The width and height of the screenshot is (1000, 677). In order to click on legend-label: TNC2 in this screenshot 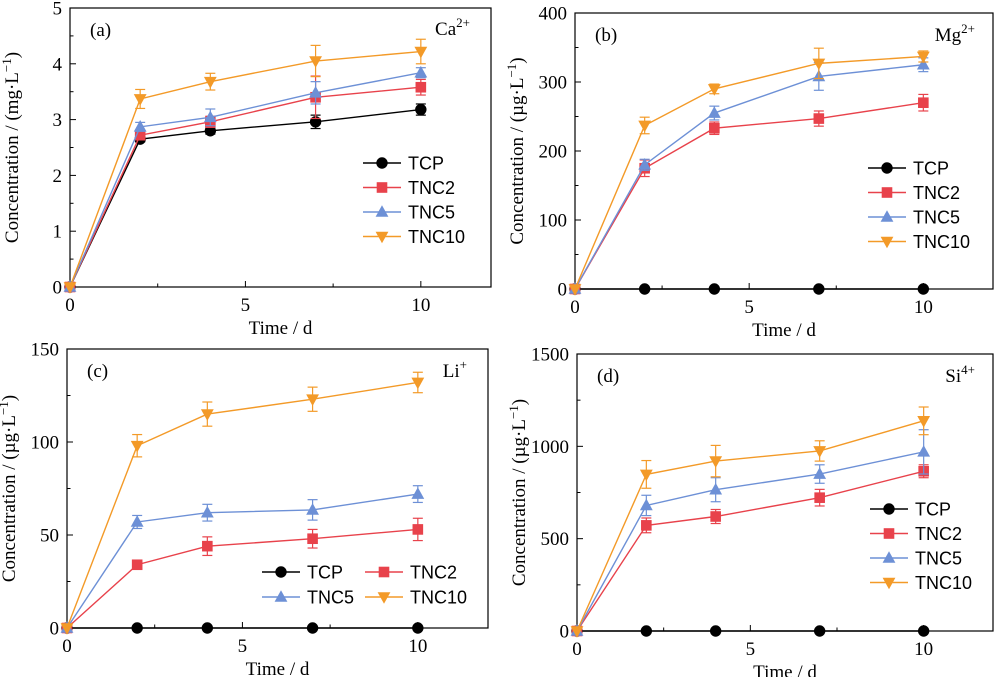, I will do `click(433, 573)`.